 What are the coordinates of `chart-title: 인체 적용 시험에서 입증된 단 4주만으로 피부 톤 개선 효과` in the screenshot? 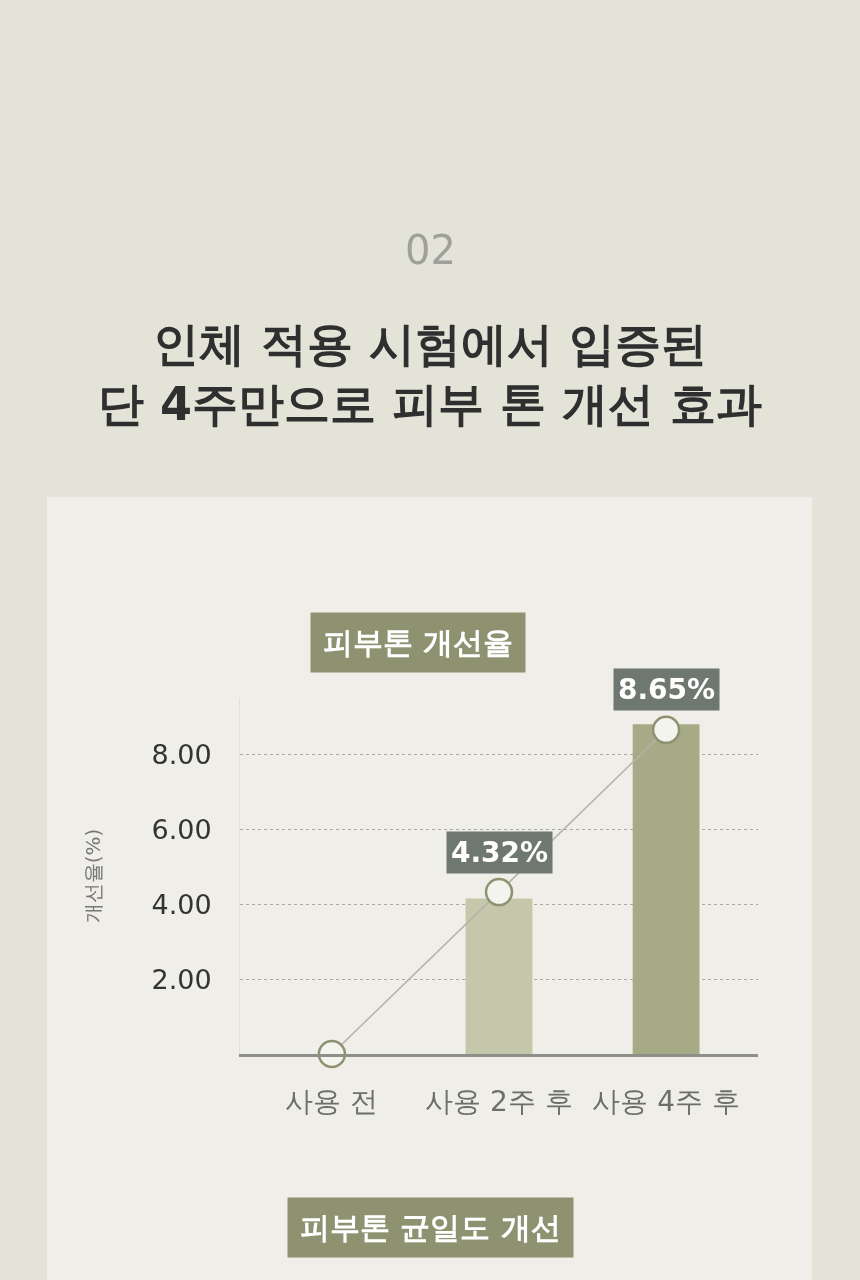 It's located at (430, 374).